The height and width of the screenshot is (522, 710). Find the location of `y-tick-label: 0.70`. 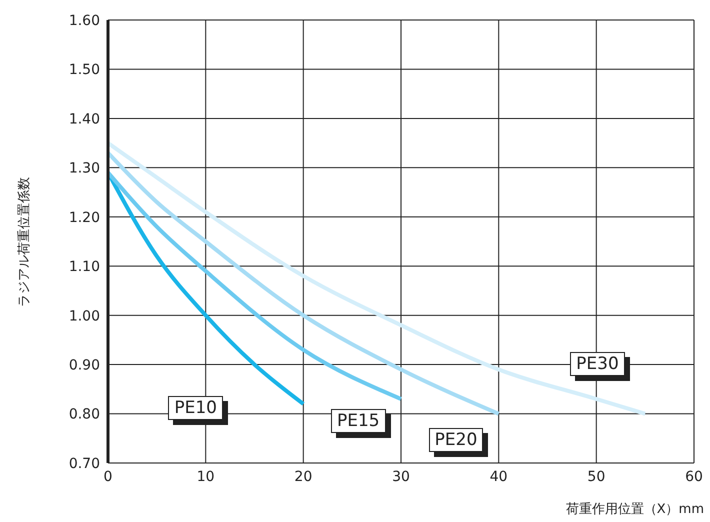

y-tick-label: 0.70 is located at coordinates (84, 464).